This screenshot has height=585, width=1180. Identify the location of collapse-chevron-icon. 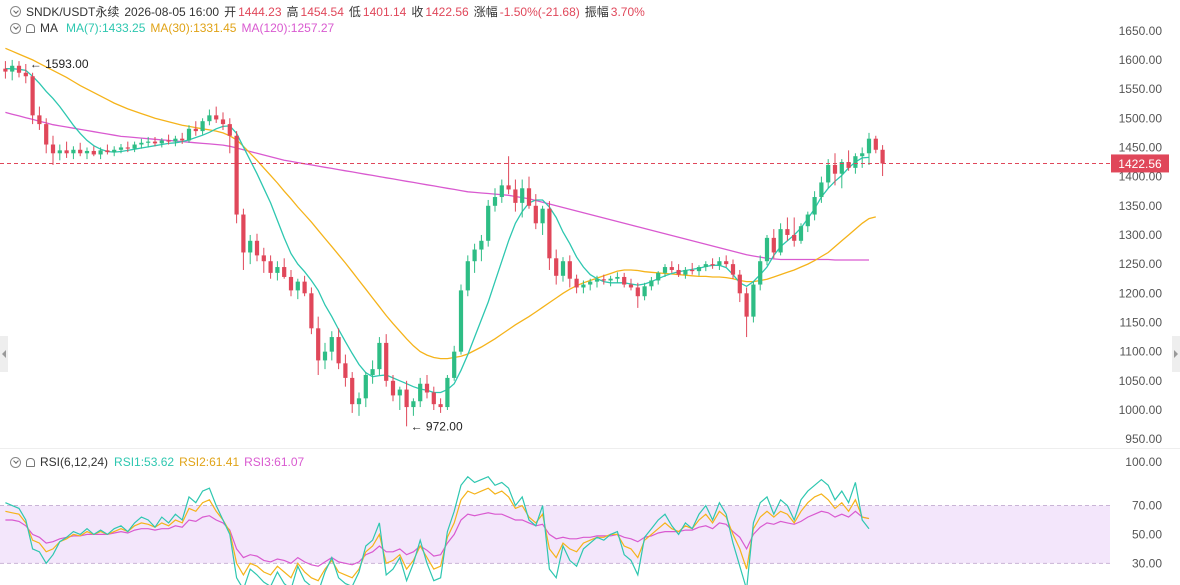
(15, 11).